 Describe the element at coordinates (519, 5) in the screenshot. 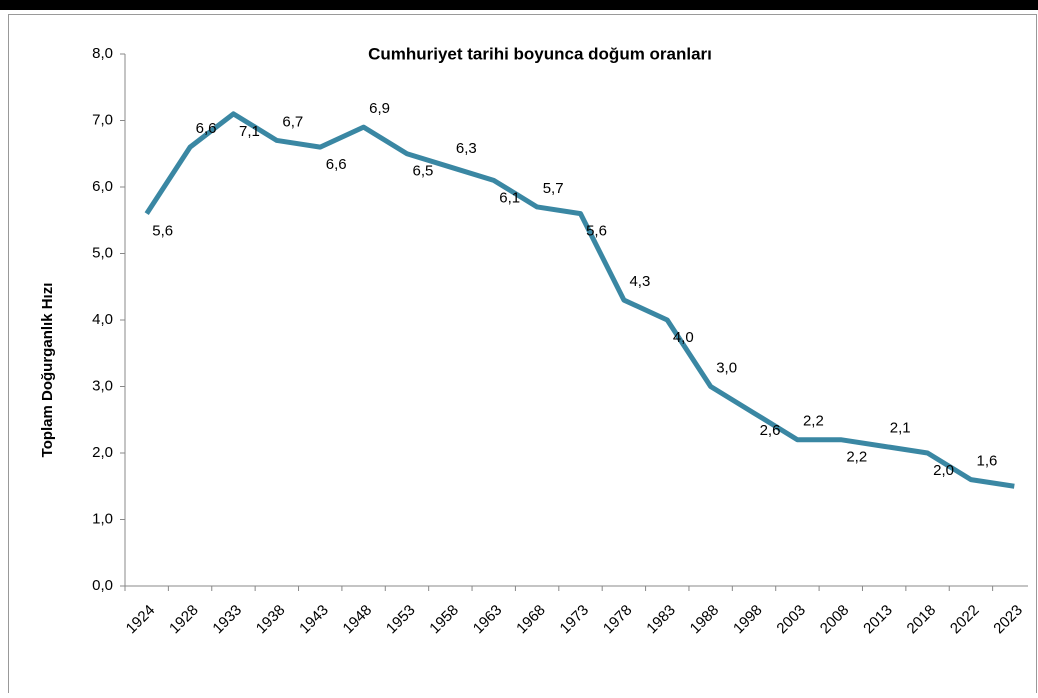

I see `top-bar` at that location.